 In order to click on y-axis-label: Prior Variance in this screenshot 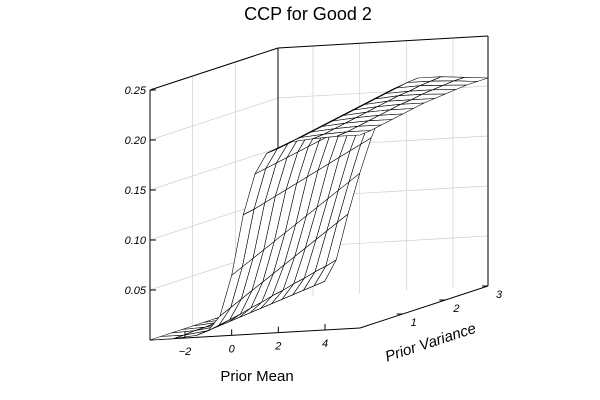, I will do `click(430, 343)`.